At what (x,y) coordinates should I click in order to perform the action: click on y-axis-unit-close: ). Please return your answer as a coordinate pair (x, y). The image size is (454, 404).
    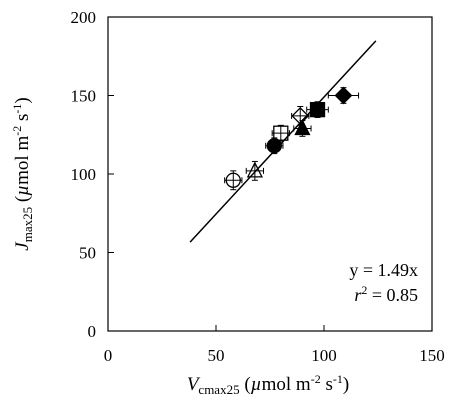
    Looking at the image, I should click on (22, 100).